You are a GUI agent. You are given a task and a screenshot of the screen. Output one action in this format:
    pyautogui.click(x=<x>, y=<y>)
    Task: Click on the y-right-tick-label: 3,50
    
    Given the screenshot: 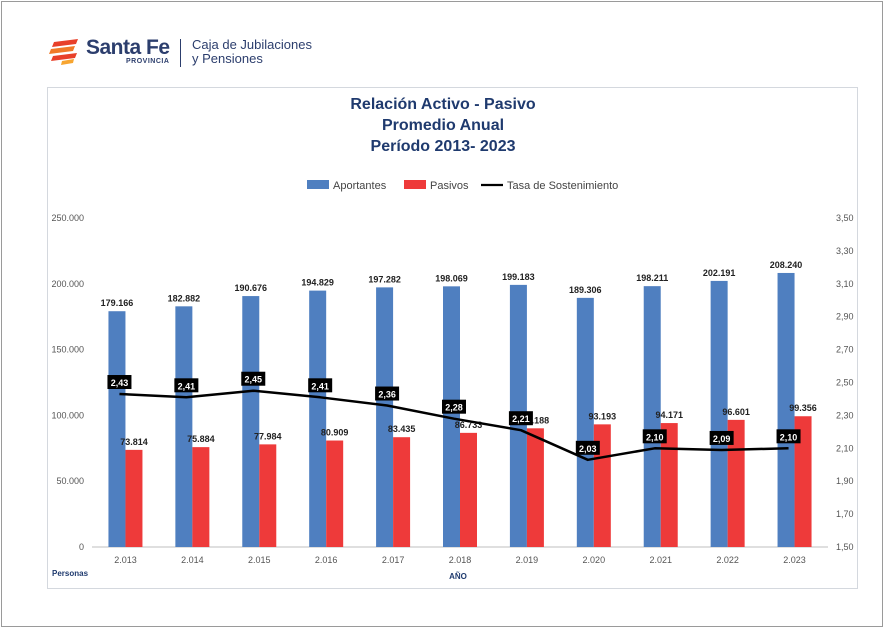 What is the action you would take?
    pyautogui.click(x=845, y=218)
    